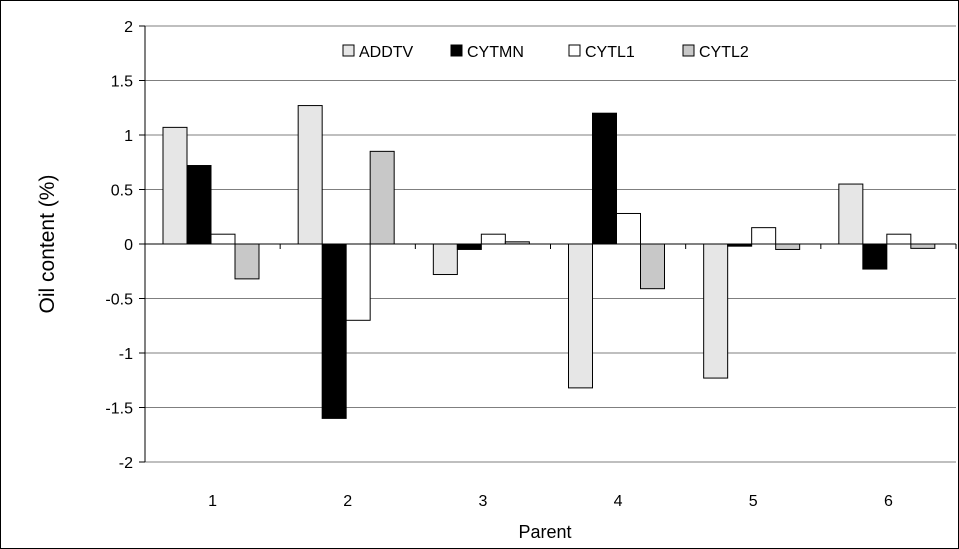 The height and width of the screenshot is (549, 959). What do you see at coordinates (550, 501) in the screenshot?
I see `x-tick-labels: 1 2 3 4 5 6` at bounding box center [550, 501].